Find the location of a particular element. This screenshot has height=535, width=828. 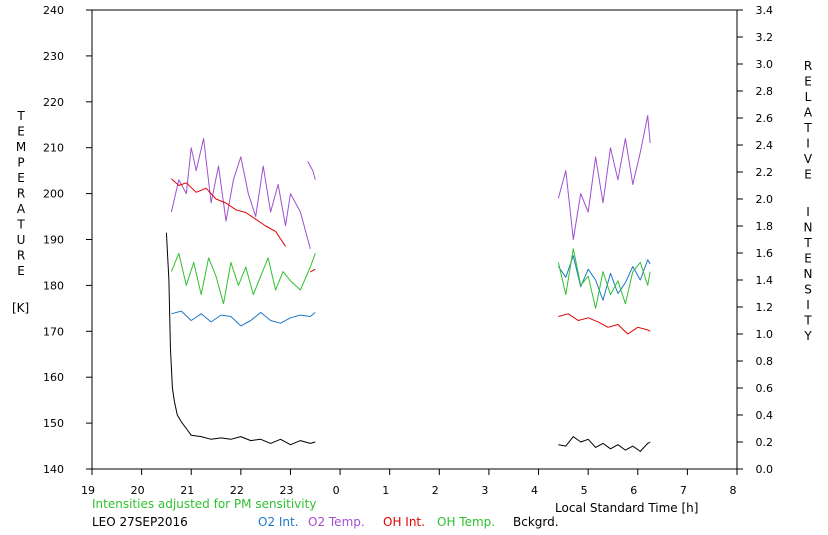

right-tick-label: 0.6 is located at coordinates (765, 388).